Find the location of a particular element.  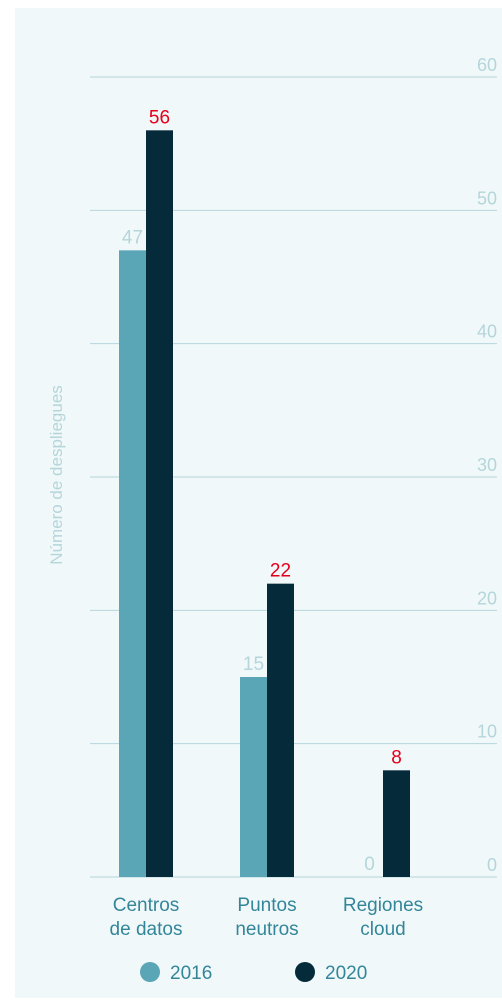

y-tick-labels: 0 10 20 30 40 50 60 is located at coordinates (487, 465).